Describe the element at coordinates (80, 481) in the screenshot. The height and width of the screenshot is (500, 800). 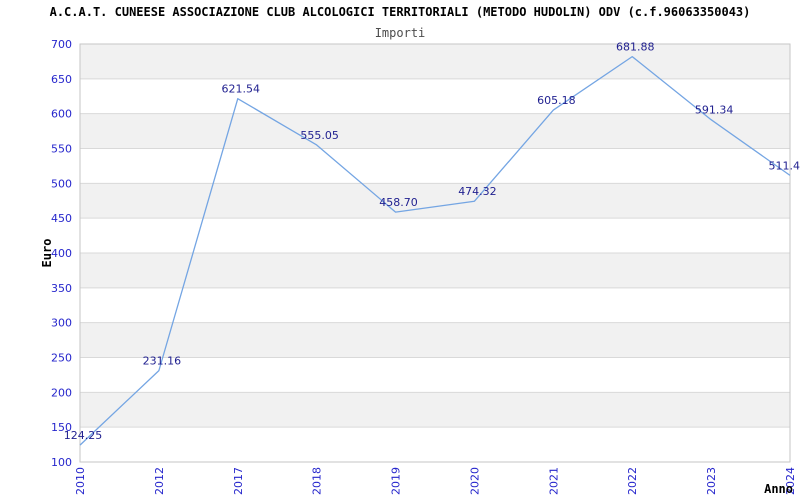
I see `x-tick-label: 2010` at that location.